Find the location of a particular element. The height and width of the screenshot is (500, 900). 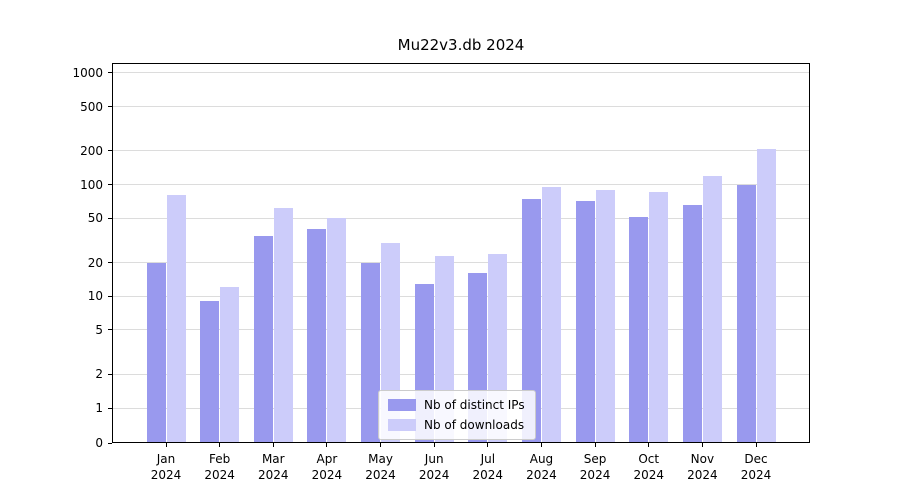

legend-swatch-downloads is located at coordinates (402, 425).